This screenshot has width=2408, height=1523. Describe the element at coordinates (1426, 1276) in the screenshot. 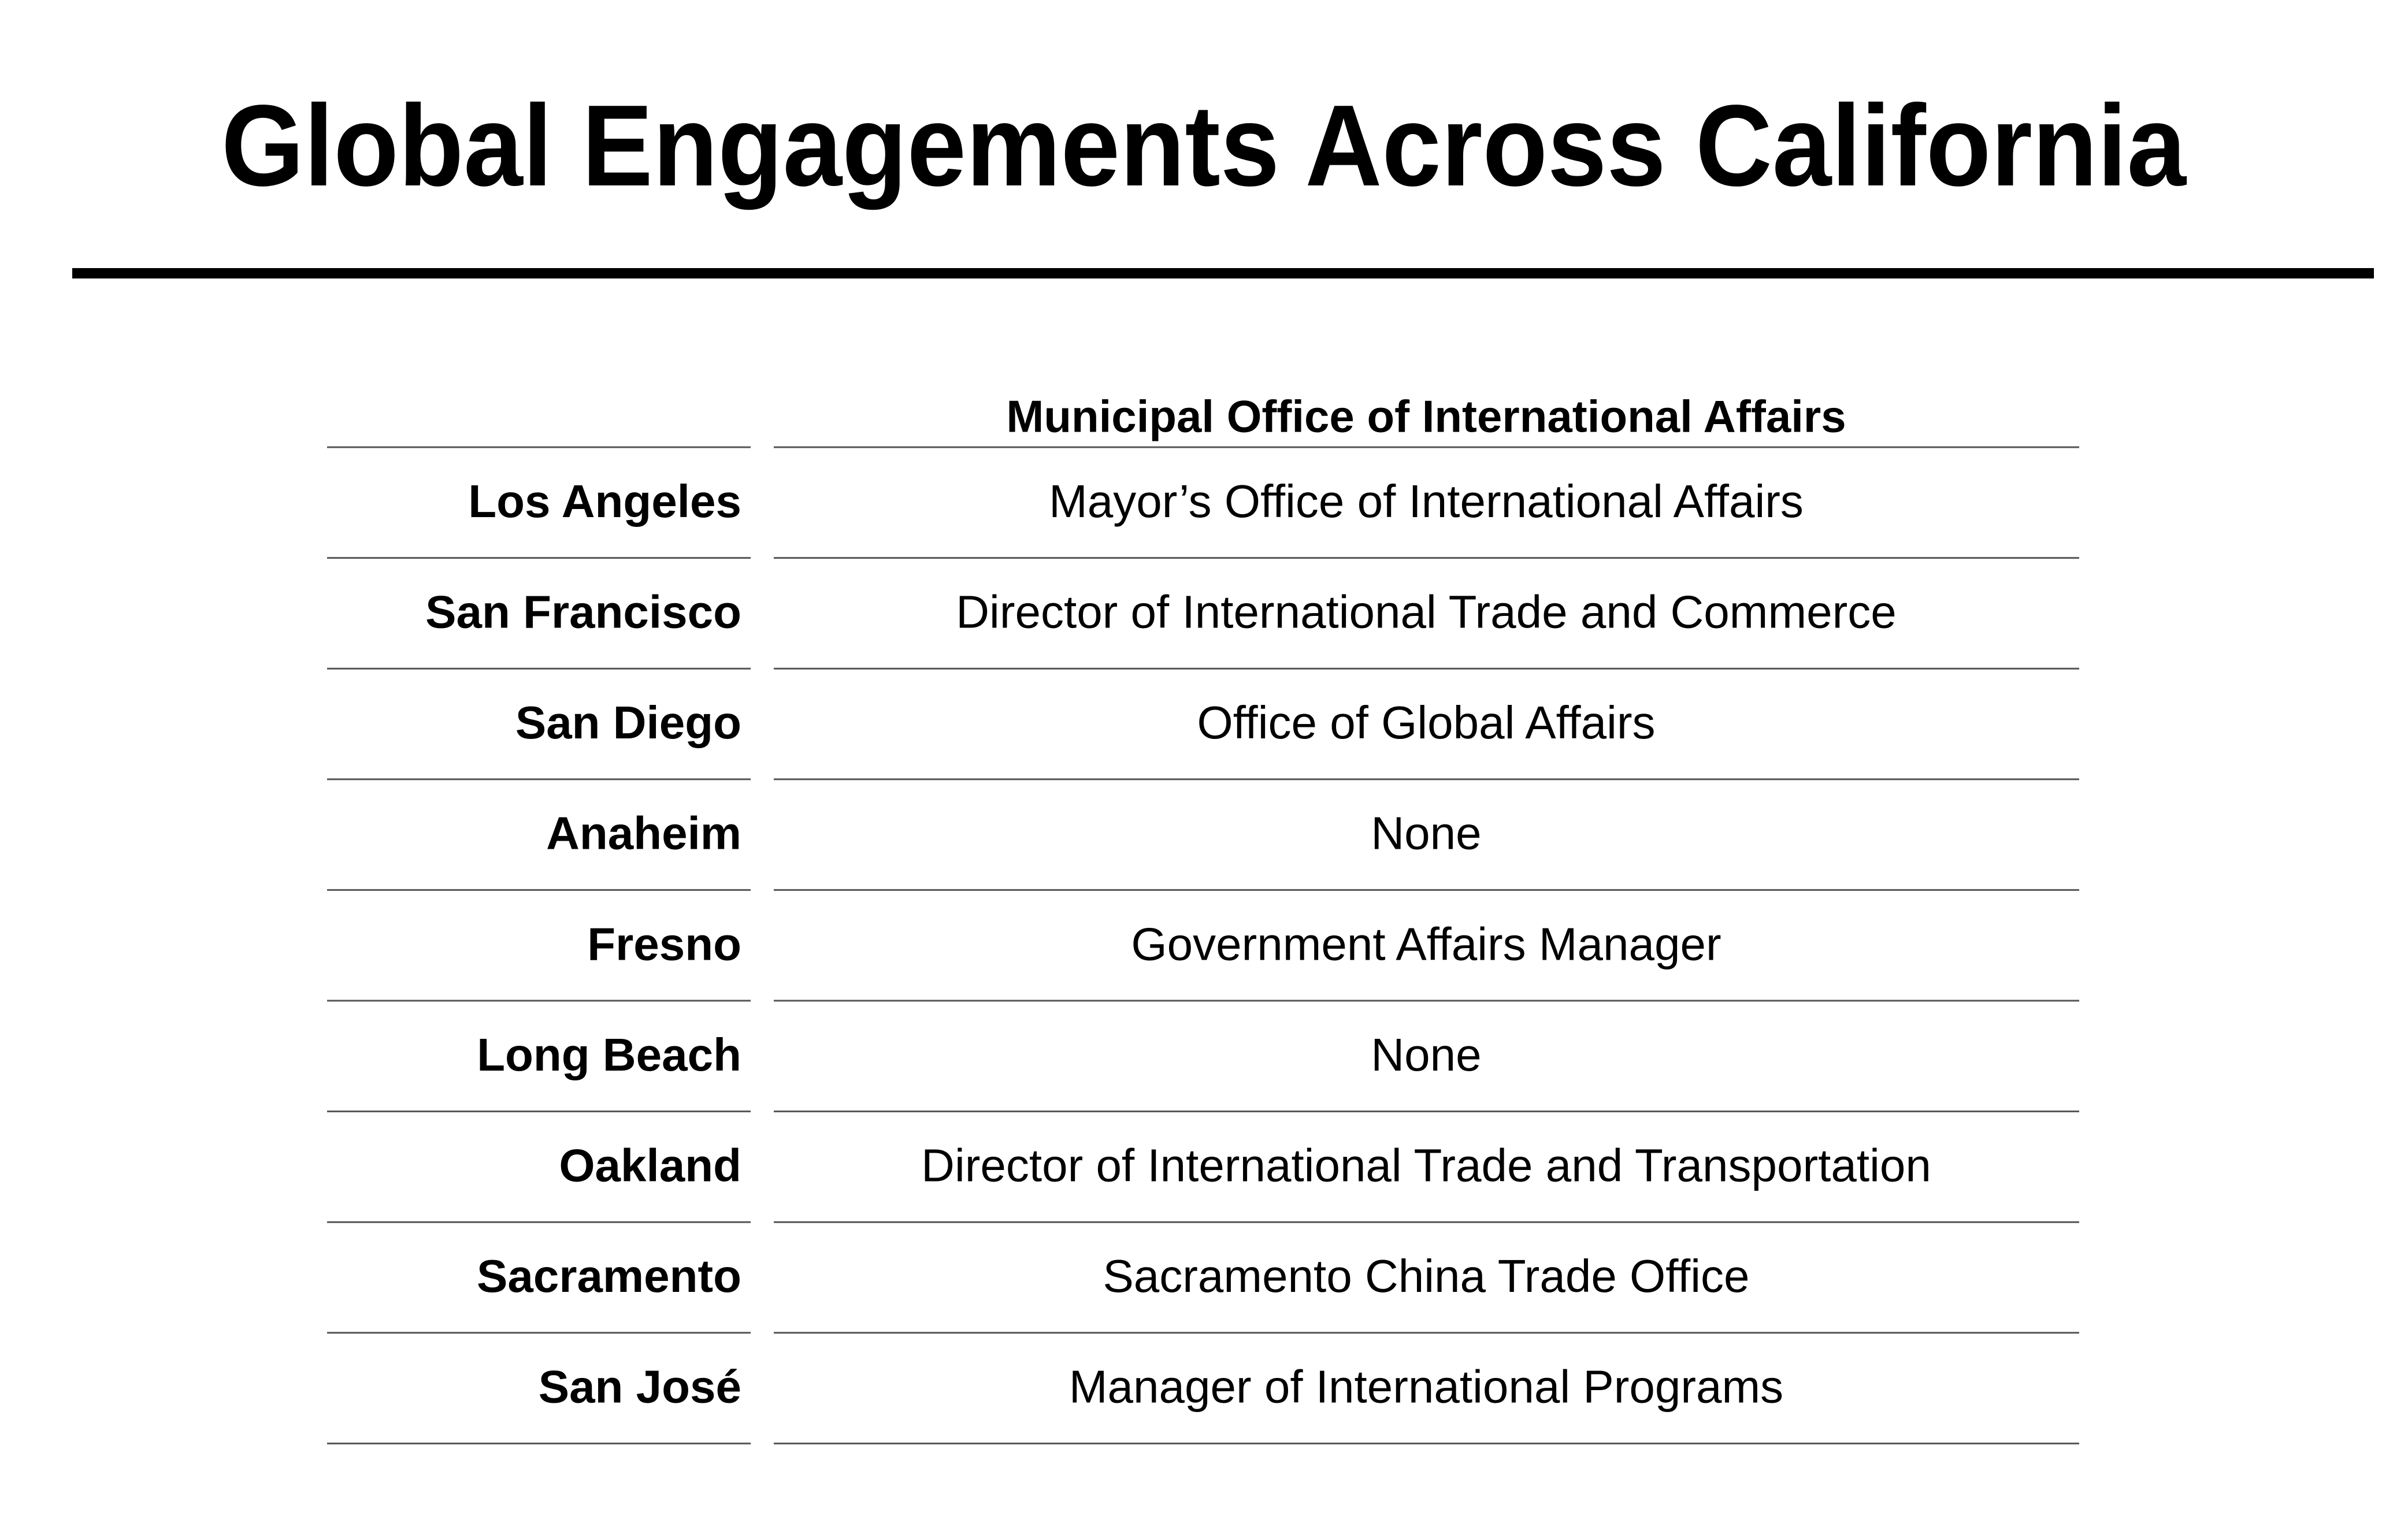

I see `office: Sacramento China Trade Office` at that location.